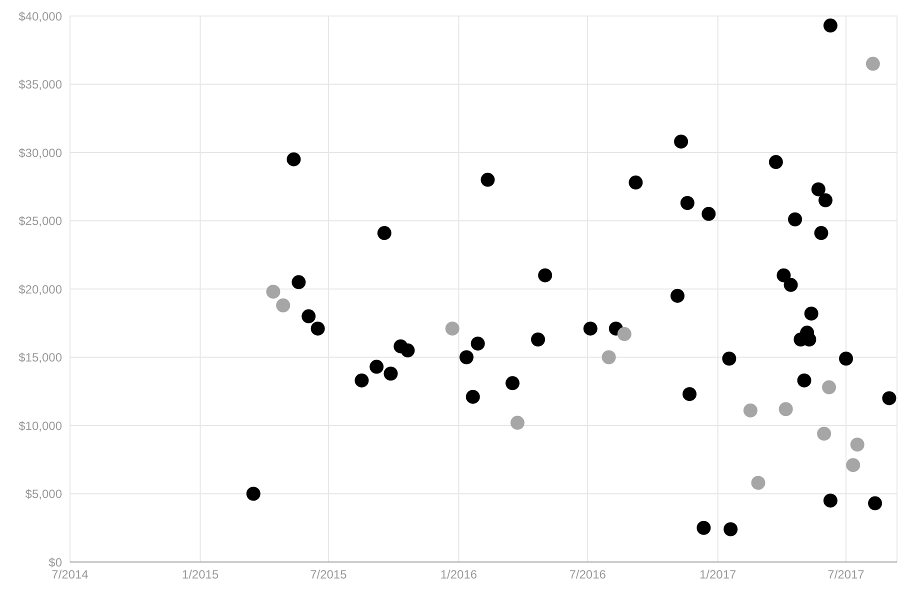 Image resolution: width=917 pixels, height=600 pixels. What do you see at coordinates (40, 289) in the screenshot?
I see `y-tick-label: $20,000` at bounding box center [40, 289].